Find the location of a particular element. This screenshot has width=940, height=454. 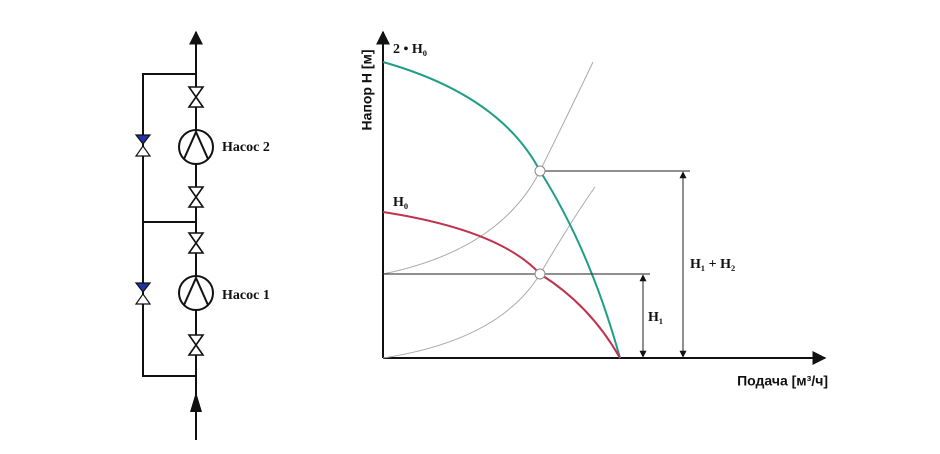

dimension-label: H₁ is located at coordinates (655, 317).